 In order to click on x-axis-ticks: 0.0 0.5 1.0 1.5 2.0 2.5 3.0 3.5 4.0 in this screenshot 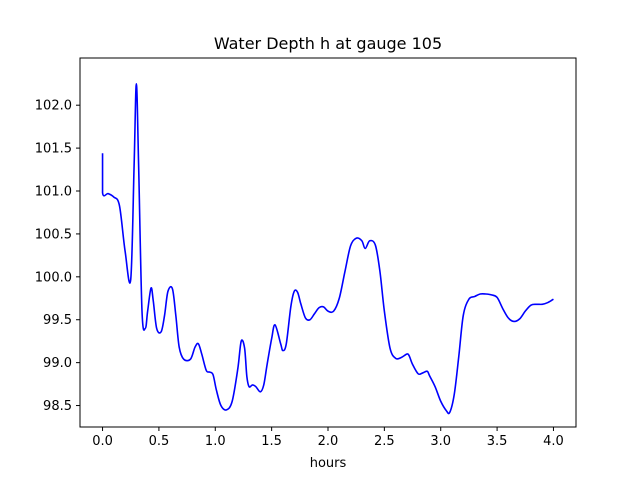, I will do `click(328, 438)`.